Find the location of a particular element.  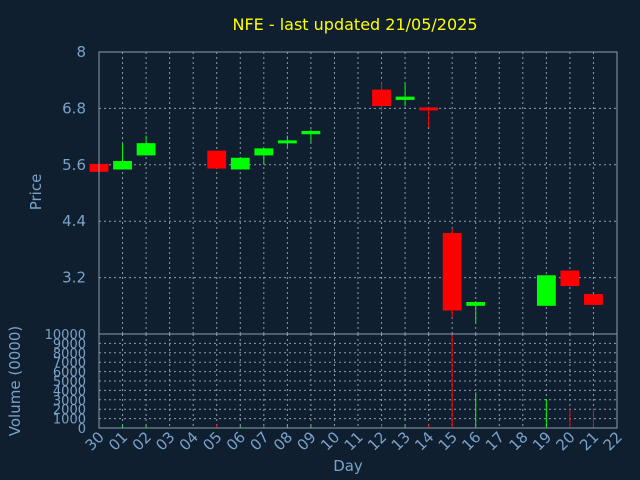

day-tick-label: 14 is located at coordinates (424, 441).